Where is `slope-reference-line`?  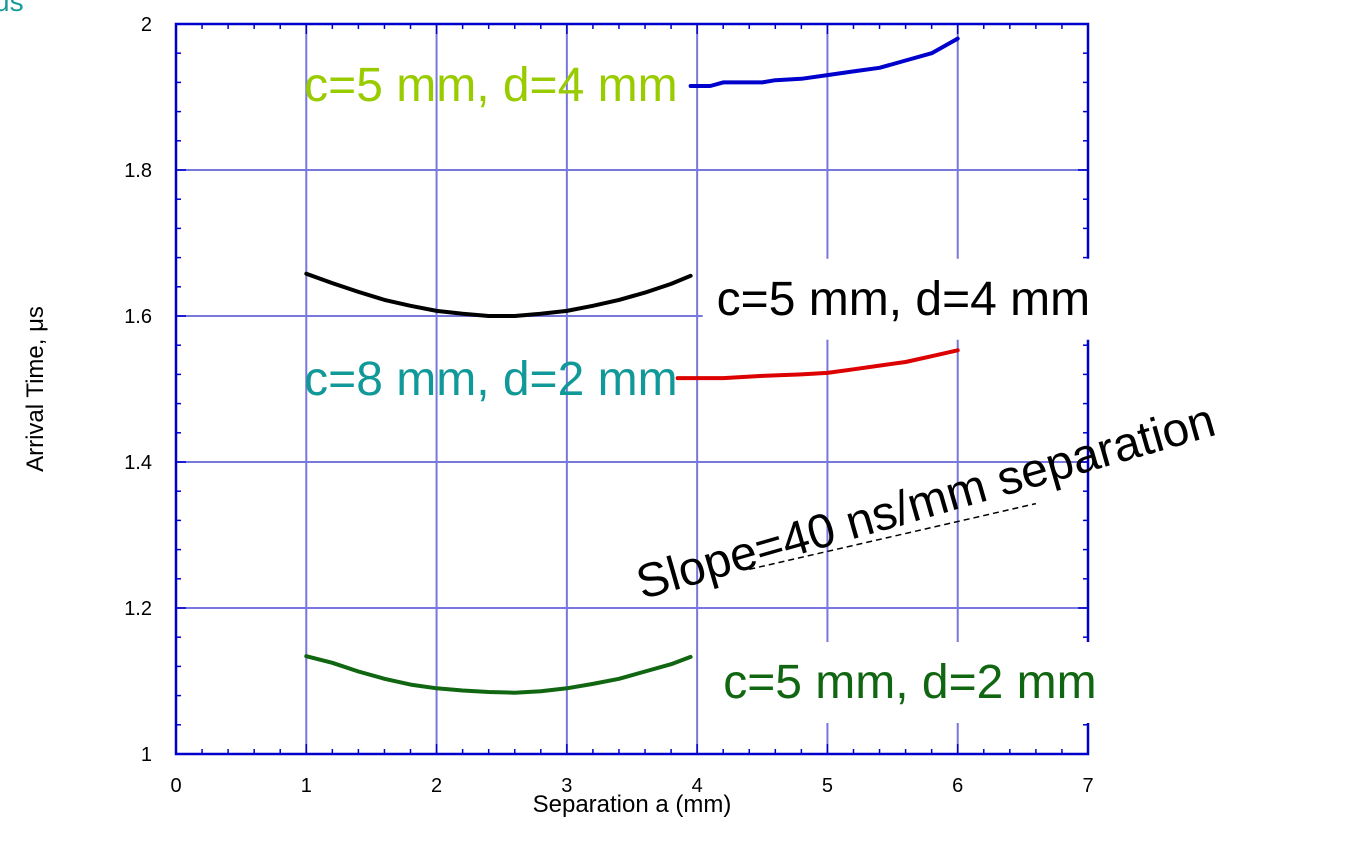 slope-reference-line is located at coordinates (893, 536).